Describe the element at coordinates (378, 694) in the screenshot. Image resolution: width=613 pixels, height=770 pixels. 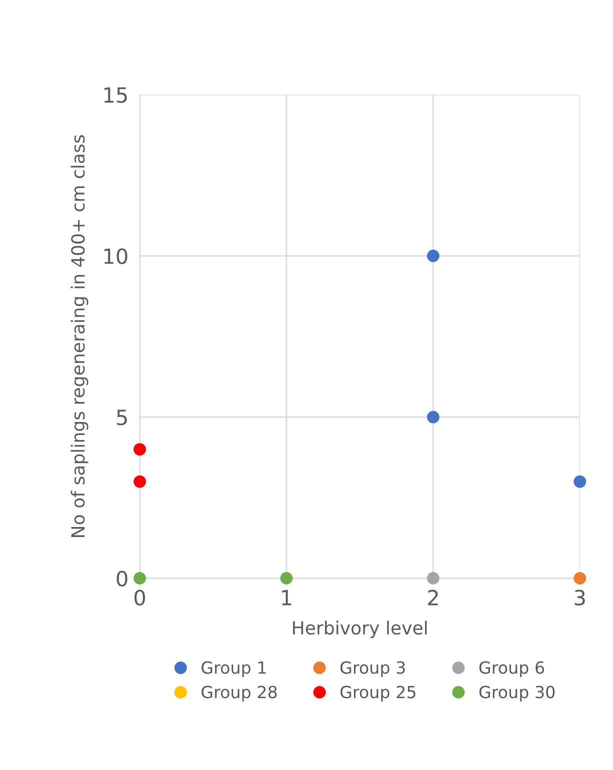
I see `legend-label: Group 25` at that location.